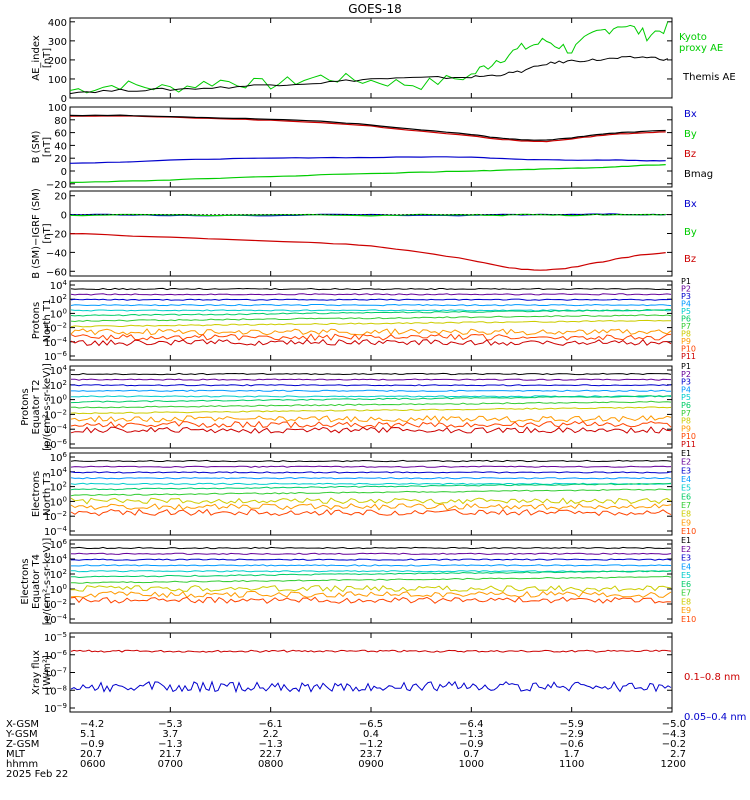 This screenshot has width=750, height=800. Describe the element at coordinates (36, 146) in the screenshot. I see `y-axis-label: B (SM)` at that location.